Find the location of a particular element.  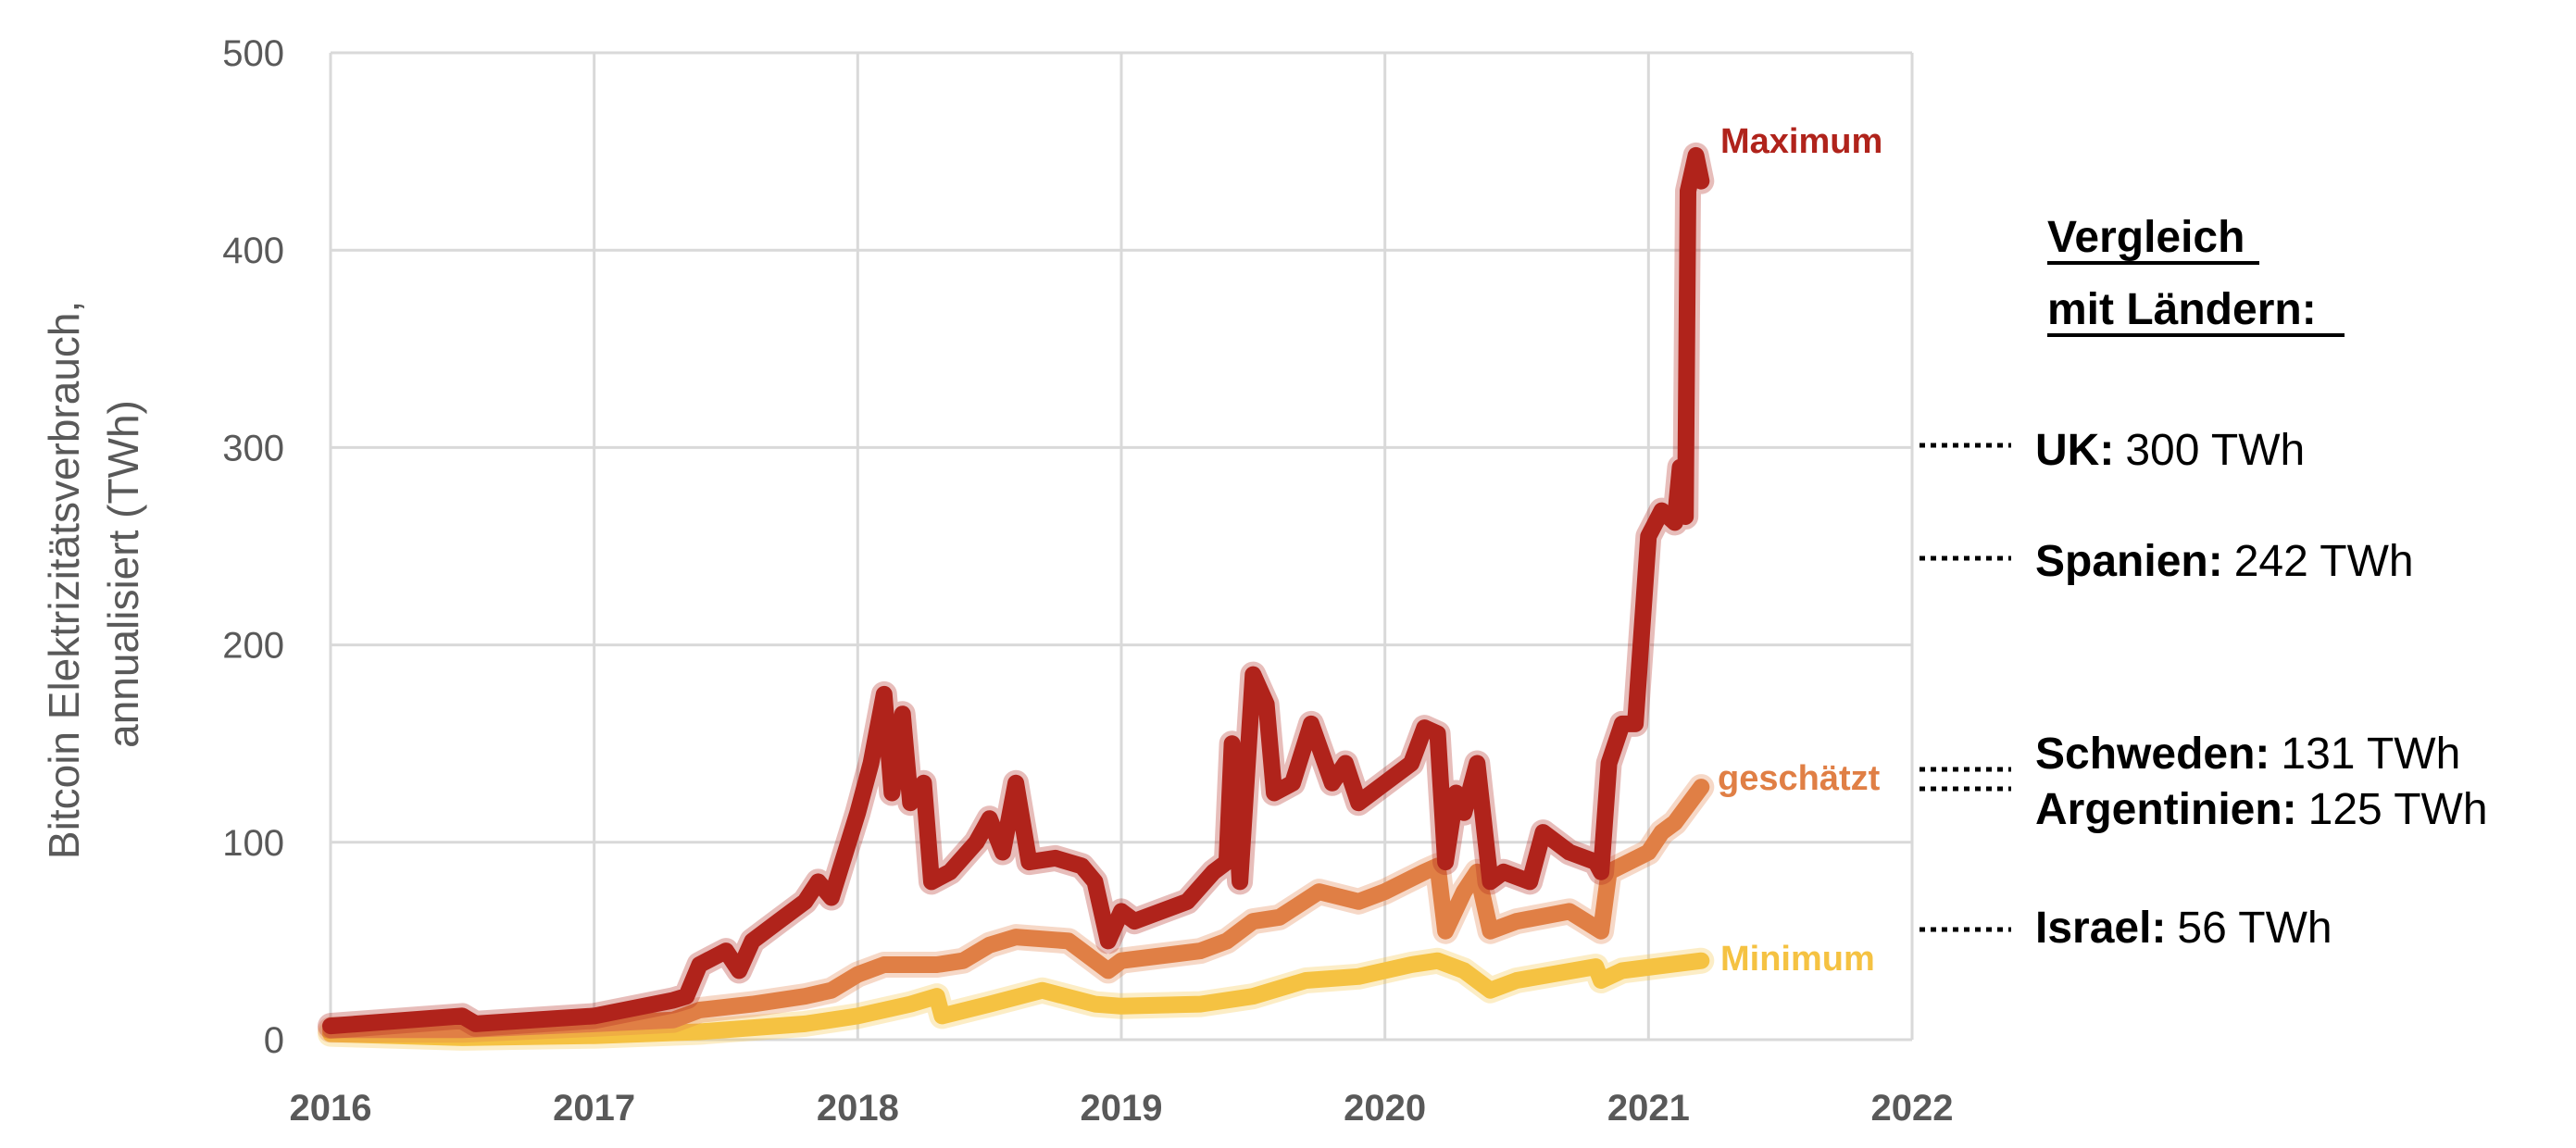

country-name: Spanien: is located at coordinates (2129, 561).